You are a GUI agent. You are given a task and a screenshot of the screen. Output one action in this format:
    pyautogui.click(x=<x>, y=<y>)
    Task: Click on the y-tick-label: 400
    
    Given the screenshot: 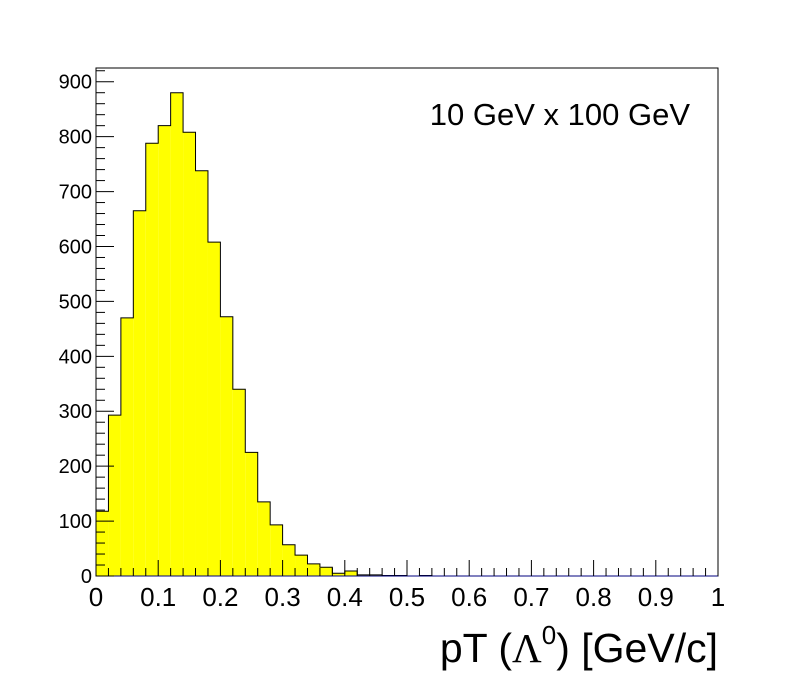 What is the action you would take?
    pyautogui.click(x=75, y=357)
    